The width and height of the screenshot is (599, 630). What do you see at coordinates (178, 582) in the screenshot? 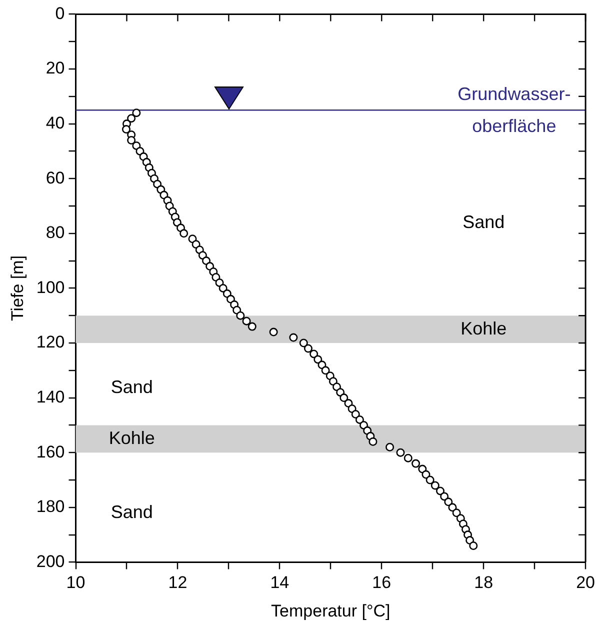
I see `x-tick-label: 12` at bounding box center [178, 582].